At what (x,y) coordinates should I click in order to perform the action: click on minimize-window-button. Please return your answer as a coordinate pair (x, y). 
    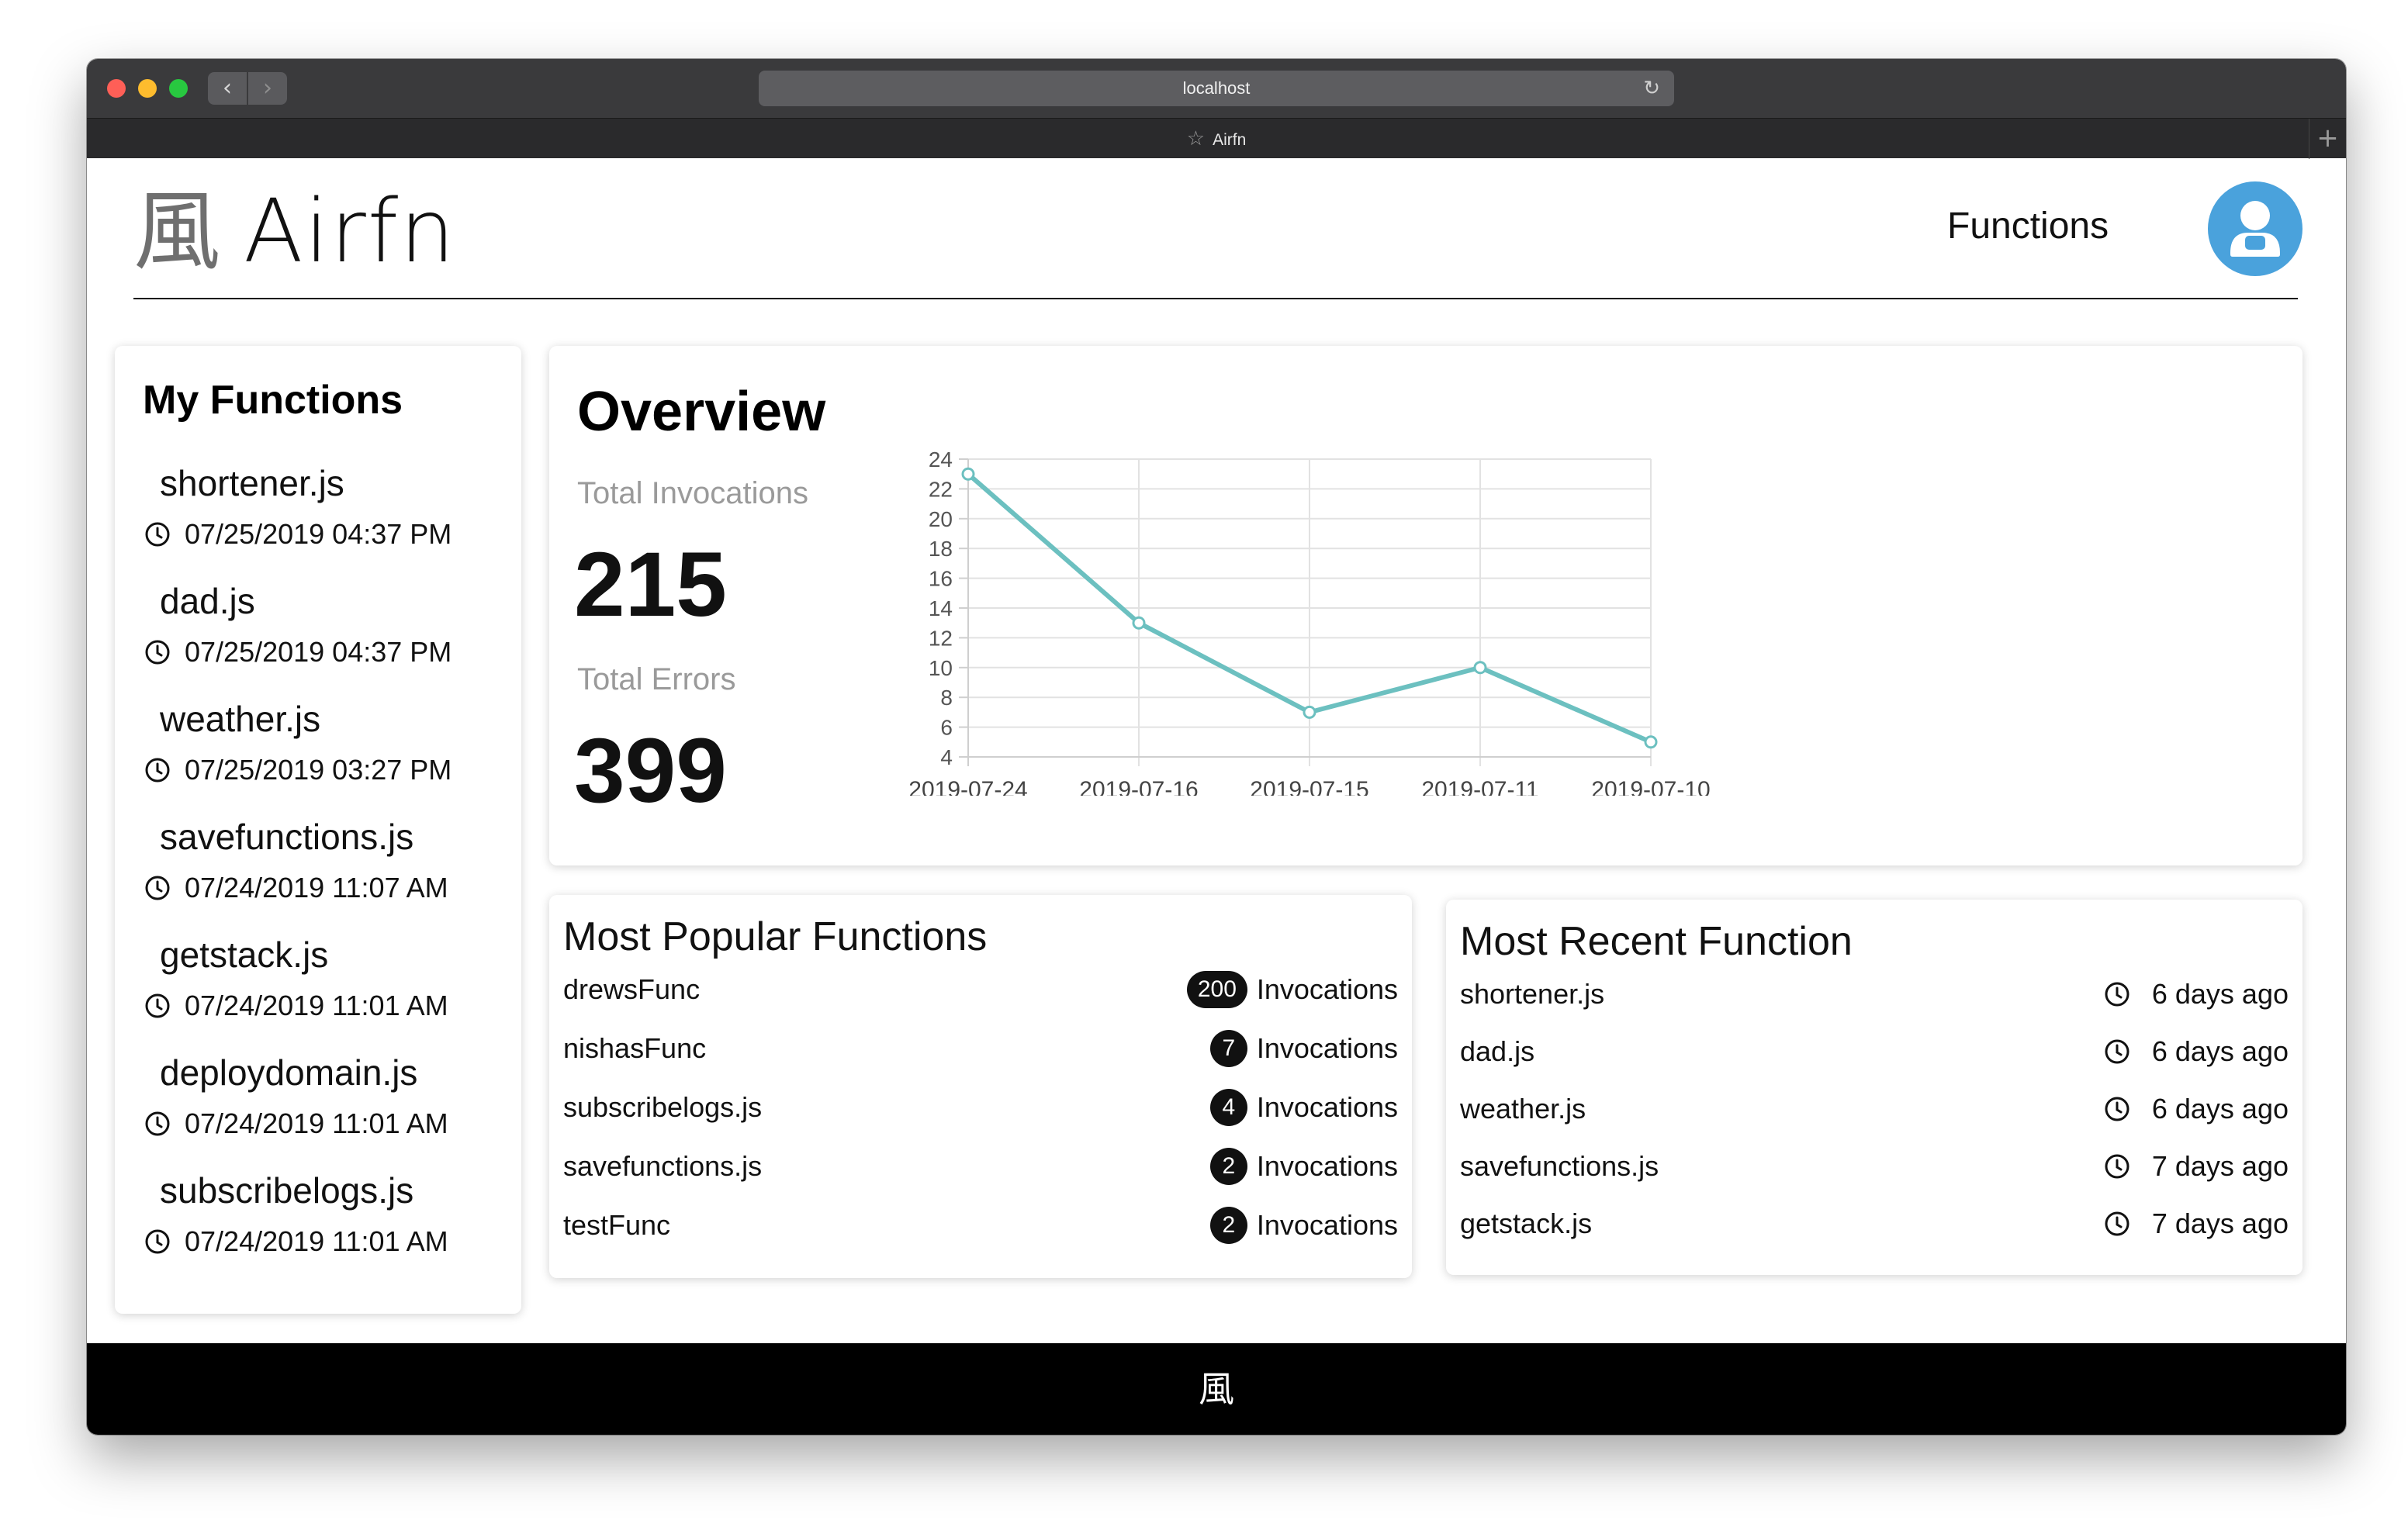
    Looking at the image, I should click on (147, 88).